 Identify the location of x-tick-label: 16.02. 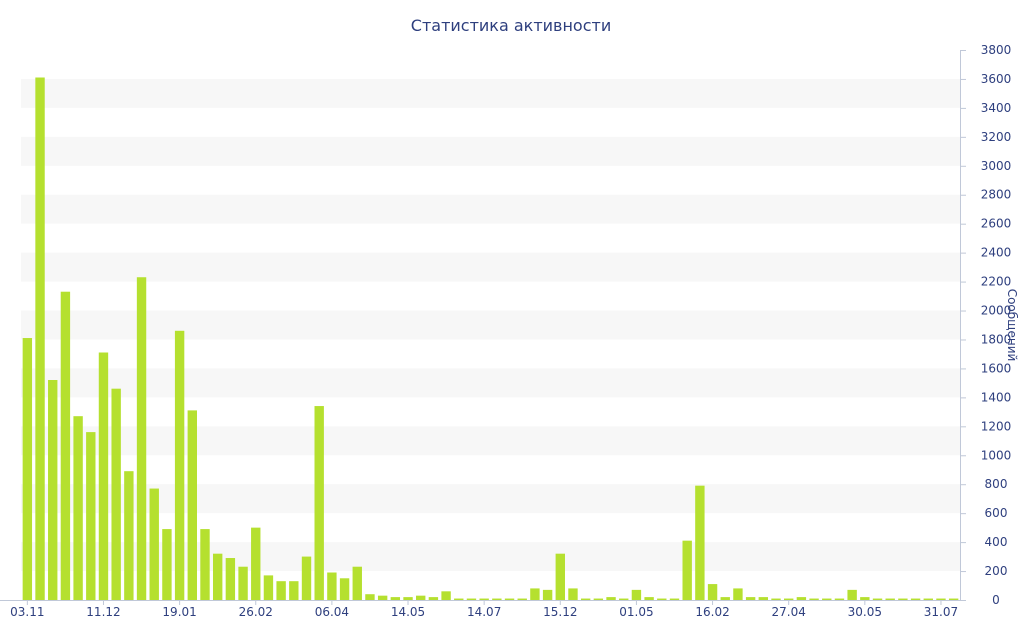
(712, 612).